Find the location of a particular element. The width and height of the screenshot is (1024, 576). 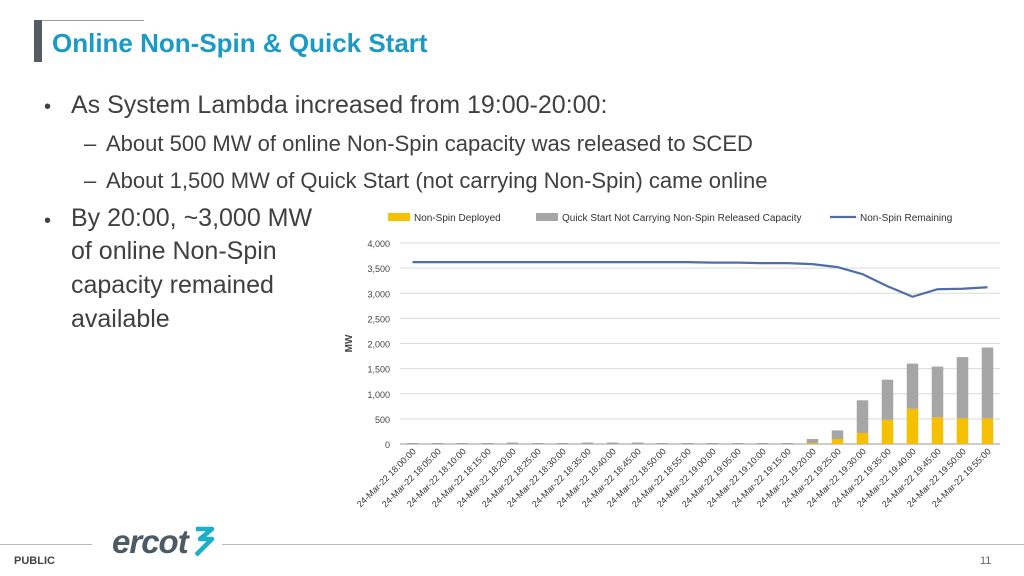

y-tick-label: 2,500 is located at coordinates (378, 319).